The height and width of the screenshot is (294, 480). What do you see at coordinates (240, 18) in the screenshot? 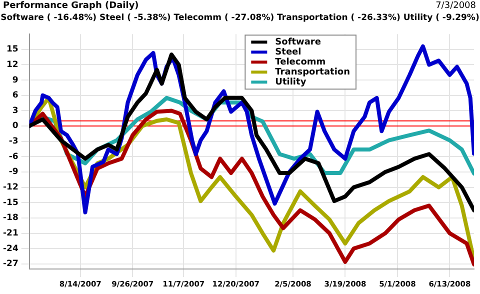
I see `chart-subtitle: Software ( -16.48%) Steel ( -5.38%) Telecomm ( -27.08%) Transportation ( -26.33%) Utility ( -9.29%)` at bounding box center [240, 18].